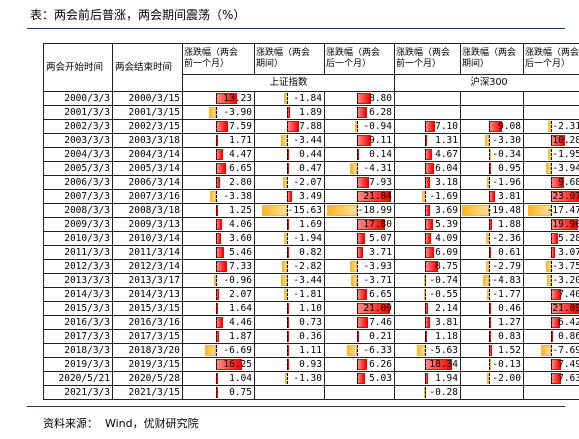  I want to click on value-cell: -19.48, so click(492, 210).